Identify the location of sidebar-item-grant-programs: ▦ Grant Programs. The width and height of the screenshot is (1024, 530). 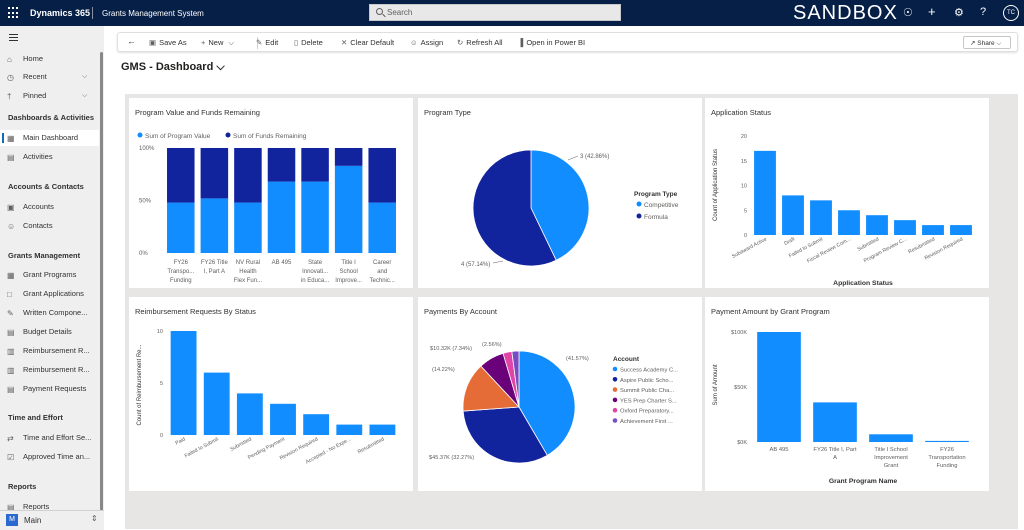
(49, 275).